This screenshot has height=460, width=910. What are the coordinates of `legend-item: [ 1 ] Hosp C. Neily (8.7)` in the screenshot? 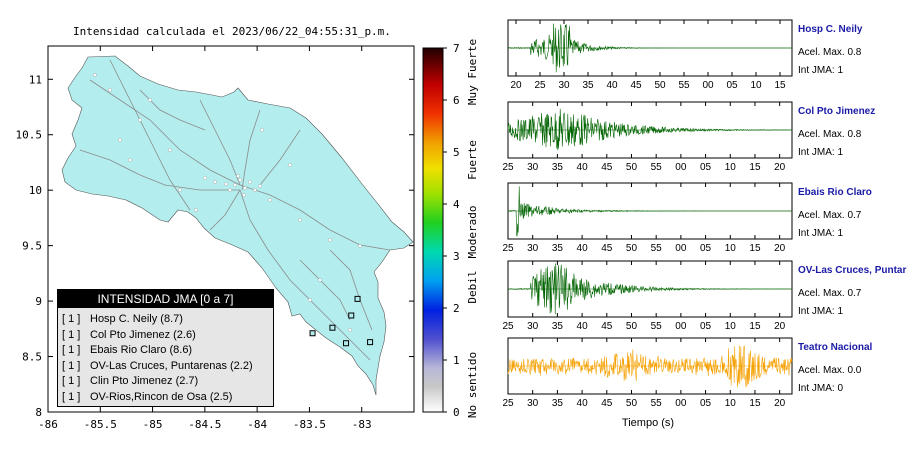 It's located at (165, 320).